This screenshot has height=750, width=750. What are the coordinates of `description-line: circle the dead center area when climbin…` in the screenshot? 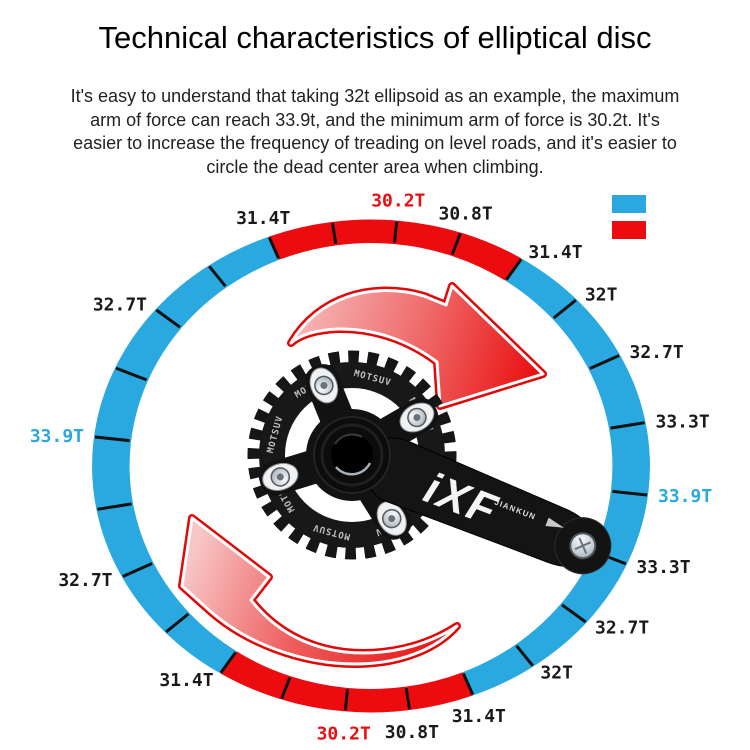 It's located at (375, 166).